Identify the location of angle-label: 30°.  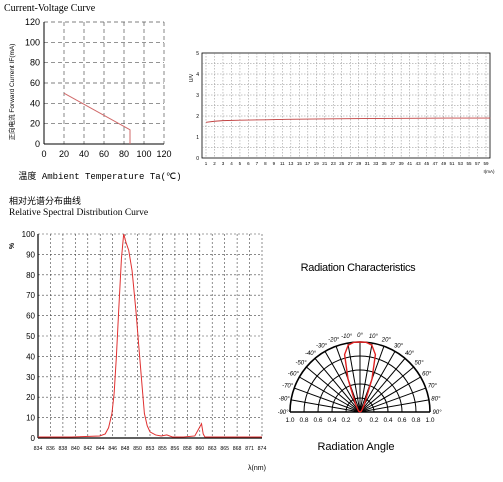
(399, 346).